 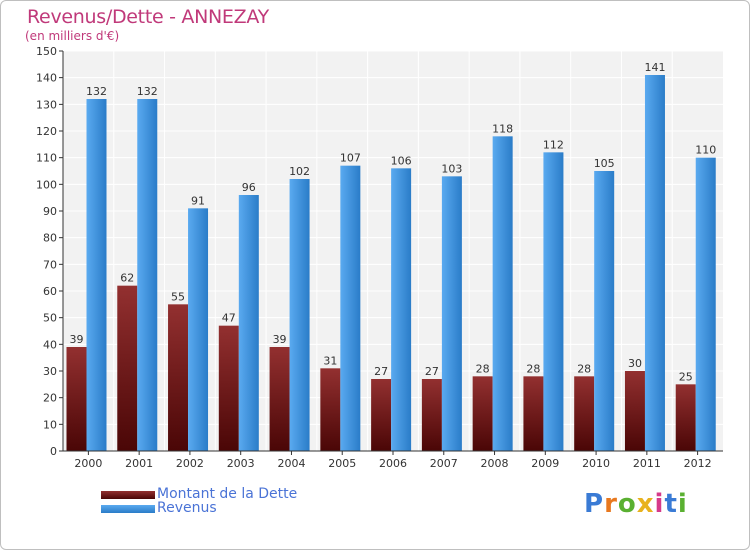 I want to click on legend-label-revenus: Revenus, so click(x=187, y=508).